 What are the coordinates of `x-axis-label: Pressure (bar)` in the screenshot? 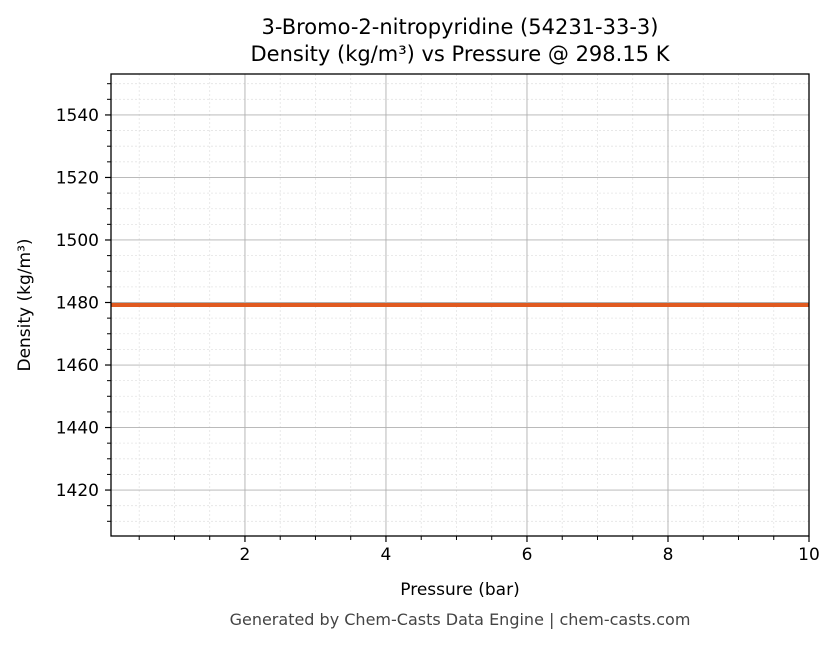 It's located at (459, 590).